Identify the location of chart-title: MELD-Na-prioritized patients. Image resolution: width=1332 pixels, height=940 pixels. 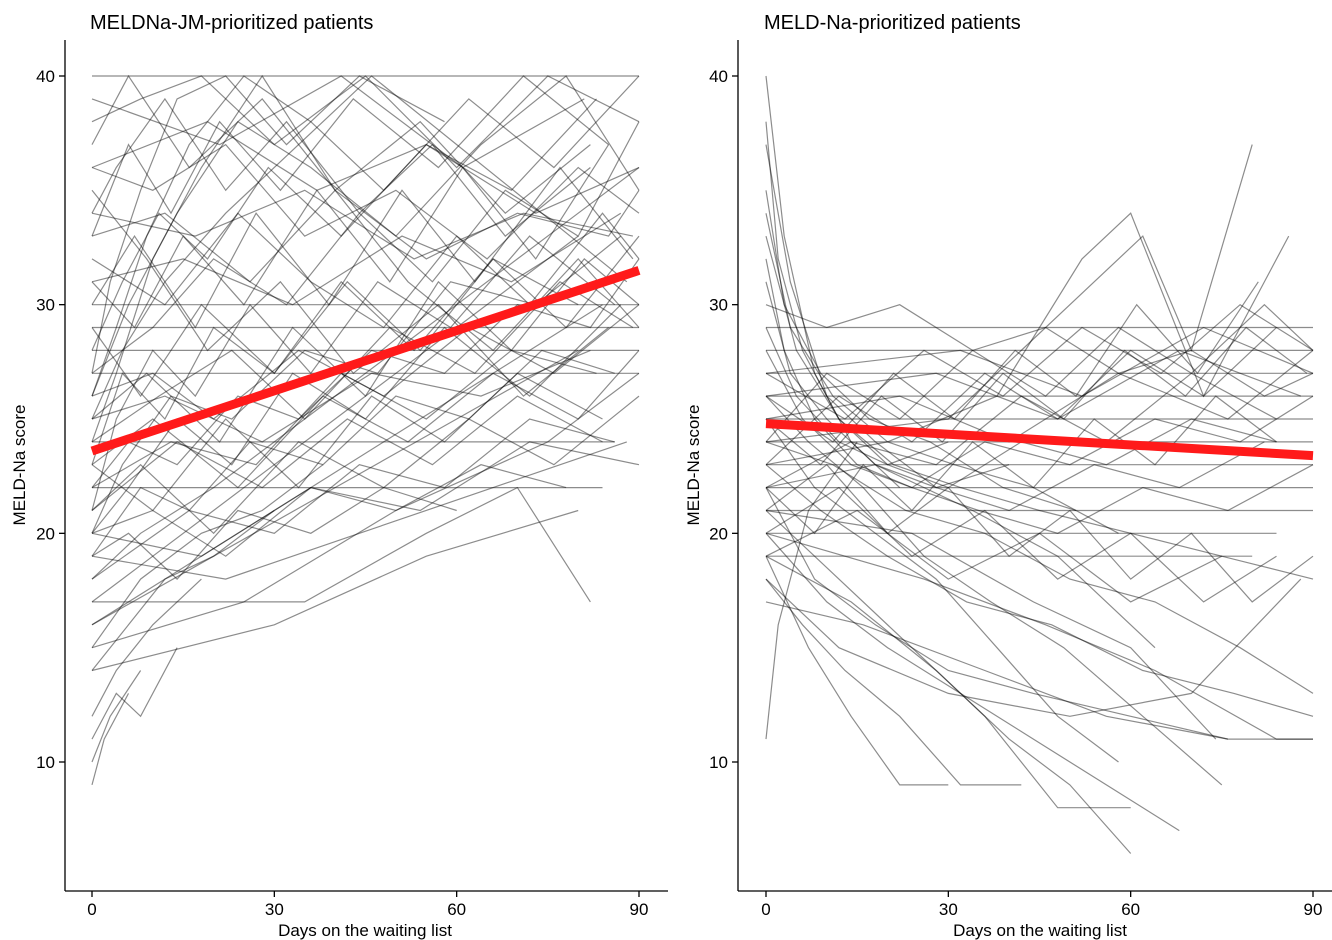
(892, 23).